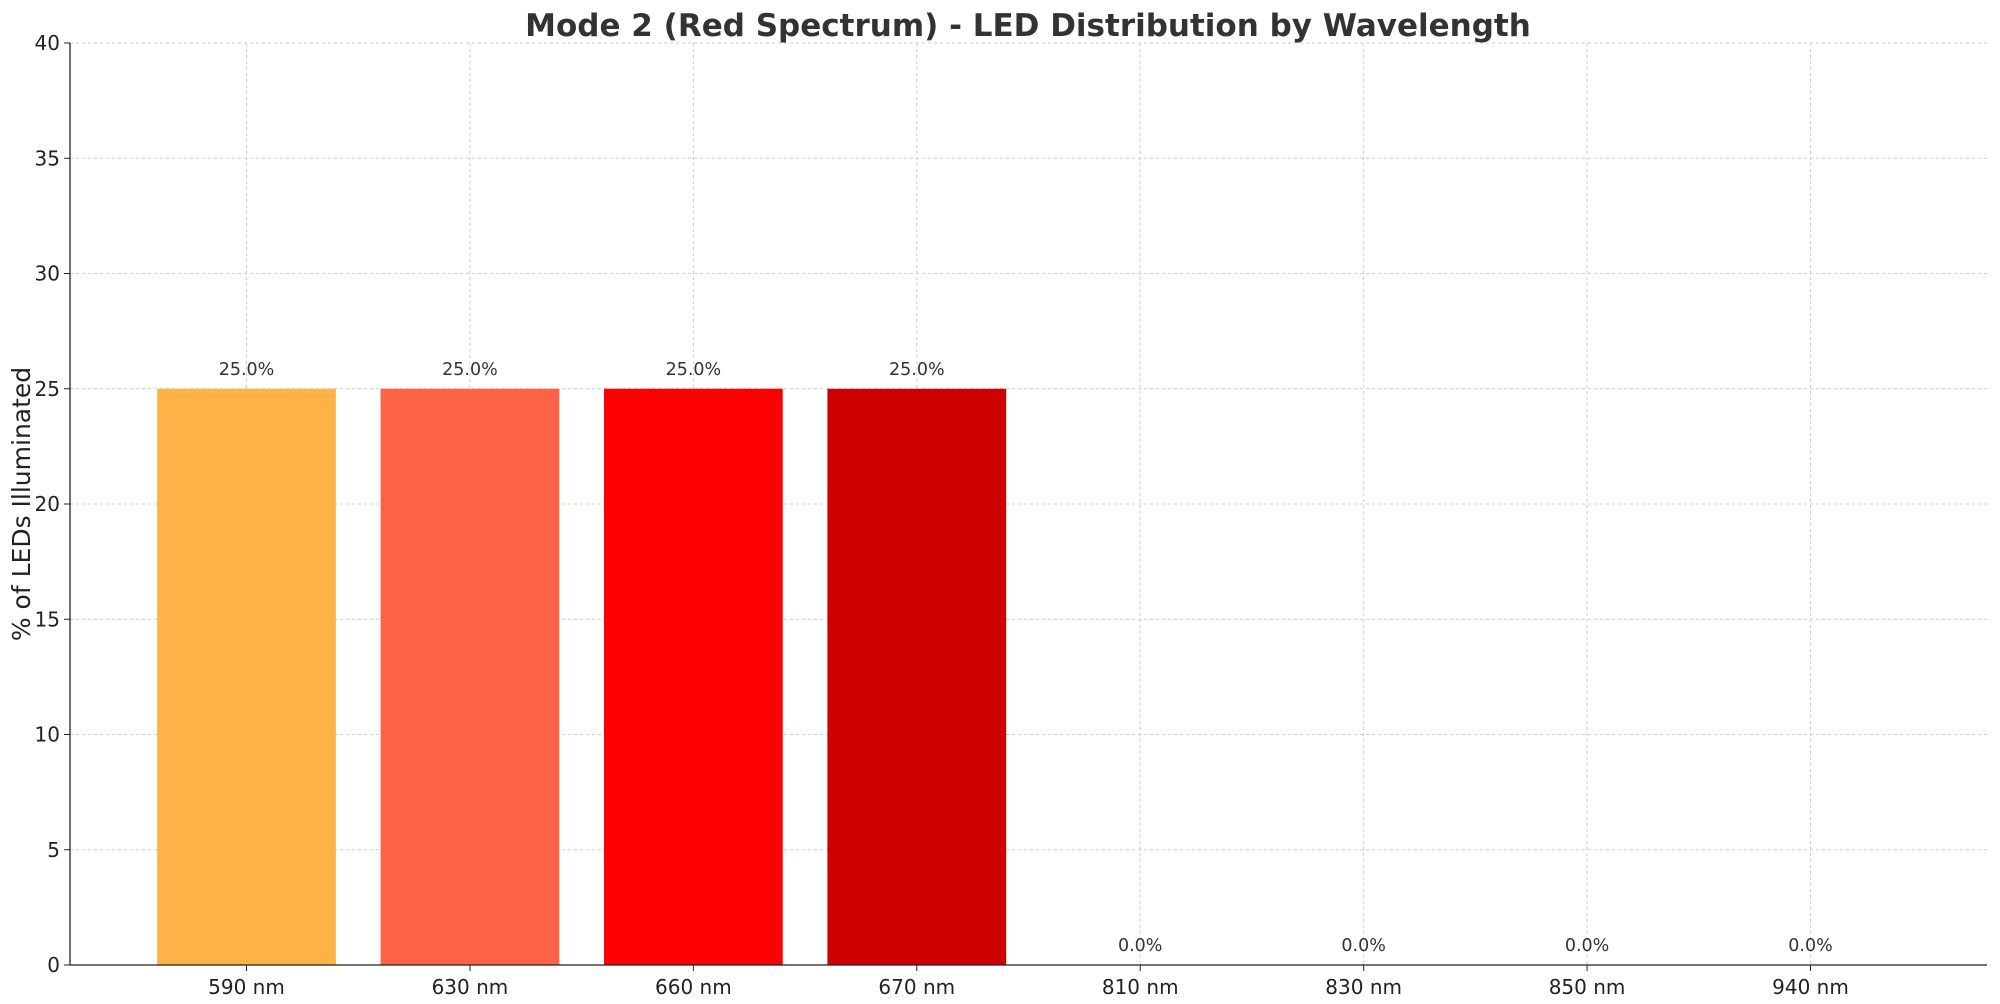 This screenshot has height=1004, width=2000. I want to click on y-tick-label: 15, so click(47, 619).